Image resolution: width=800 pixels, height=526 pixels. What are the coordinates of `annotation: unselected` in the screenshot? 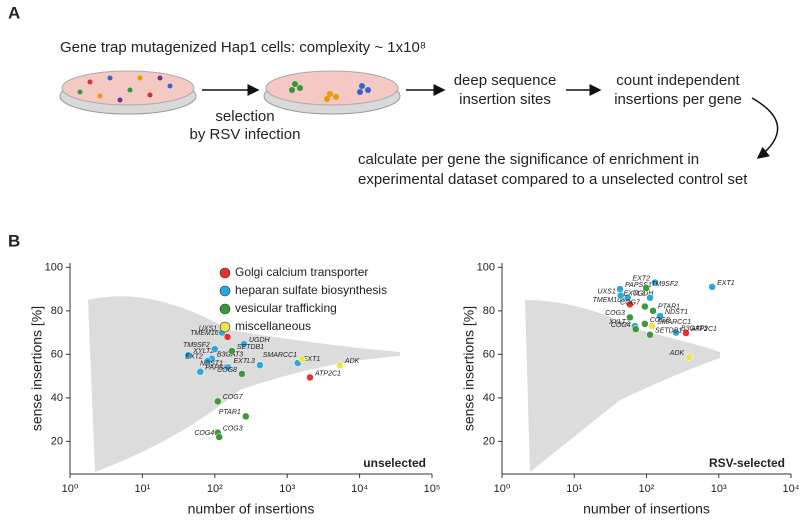 It's located at (394, 463).